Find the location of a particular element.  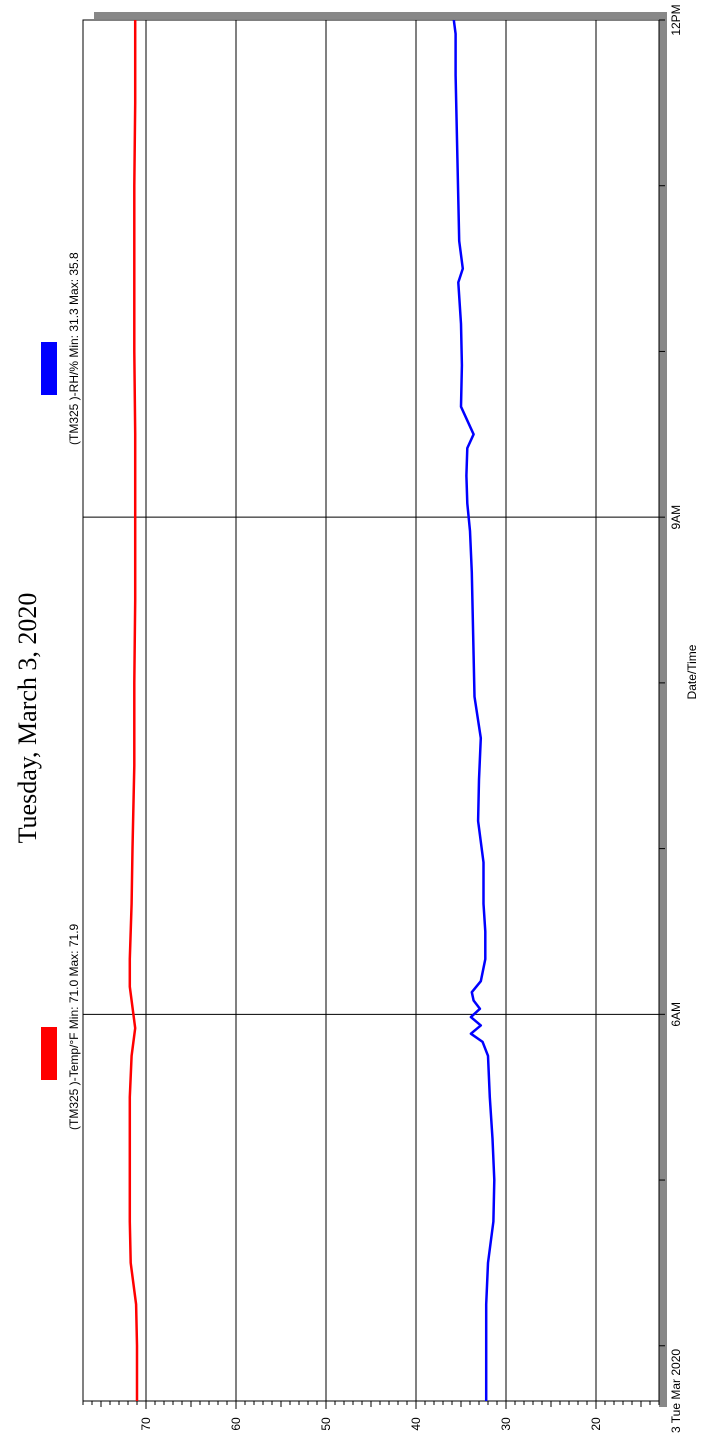

x-axis-title: Date/Time is located at coordinates (692, 671).